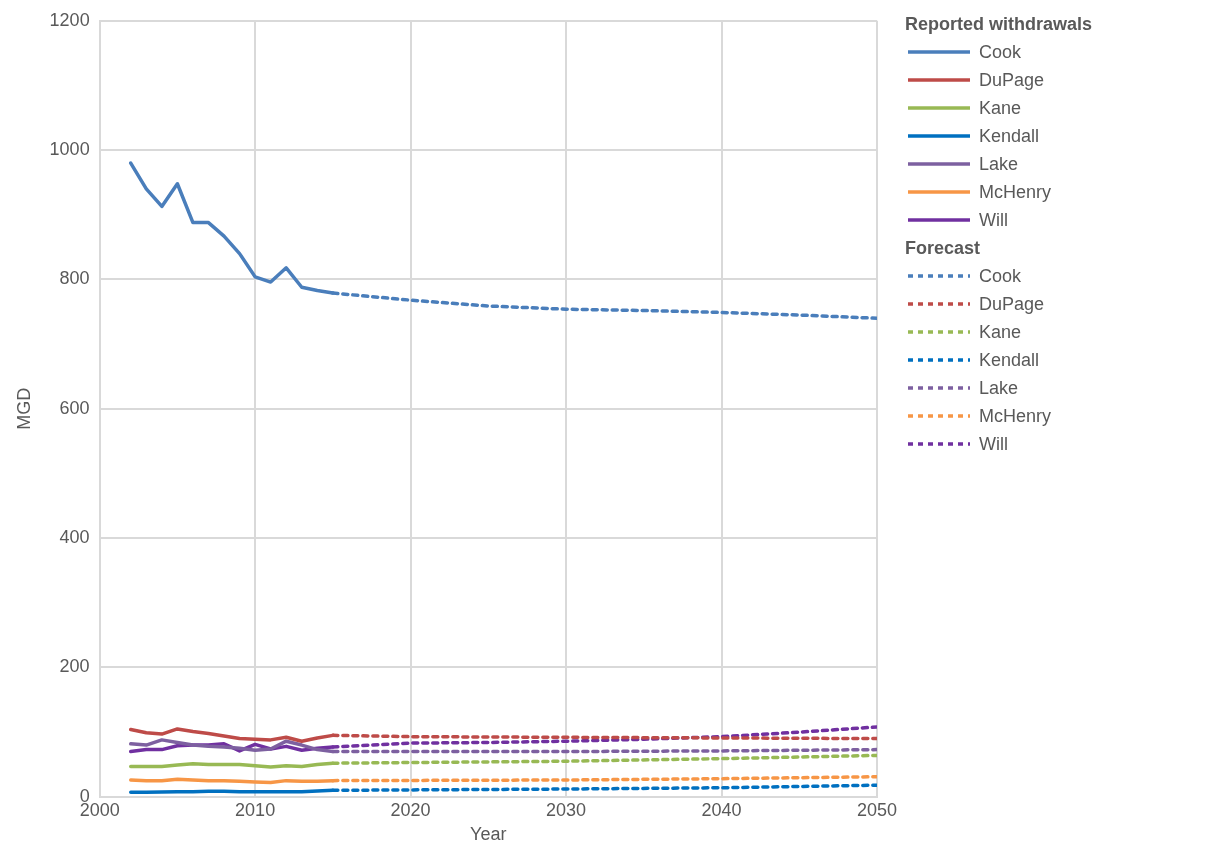 The height and width of the screenshot is (846, 1211). What do you see at coordinates (69, 19) in the screenshot?
I see `y-tick-label: 1200` at bounding box center [69, 19].